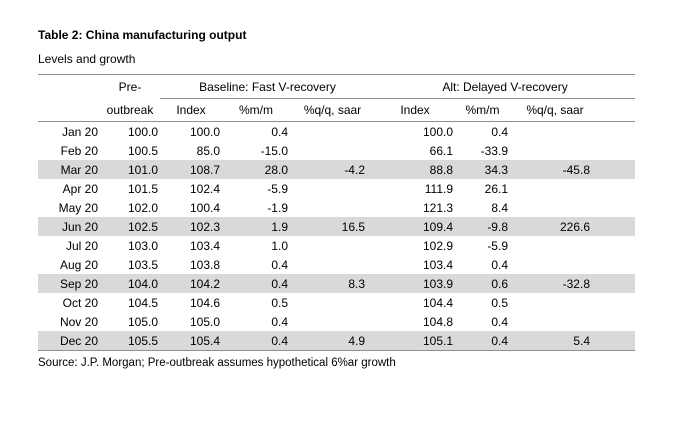 This screenshot has width=686, height=424. I want to click on baseline-mm-cell: 1.0, so click(279, 245).